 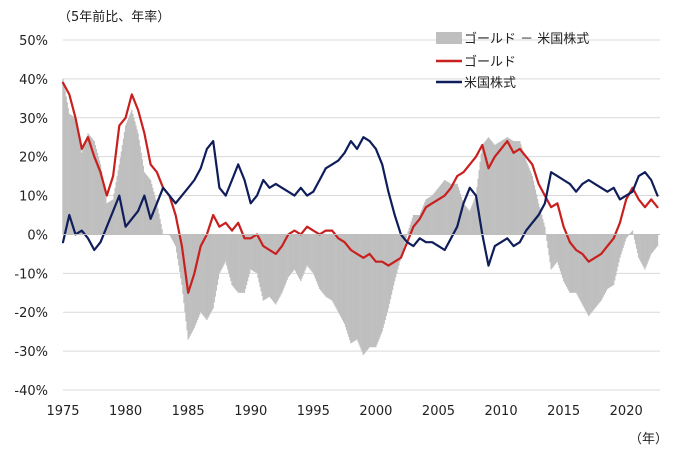 I want to click on y-tick-label: 50%, so click(x=33, y=41).